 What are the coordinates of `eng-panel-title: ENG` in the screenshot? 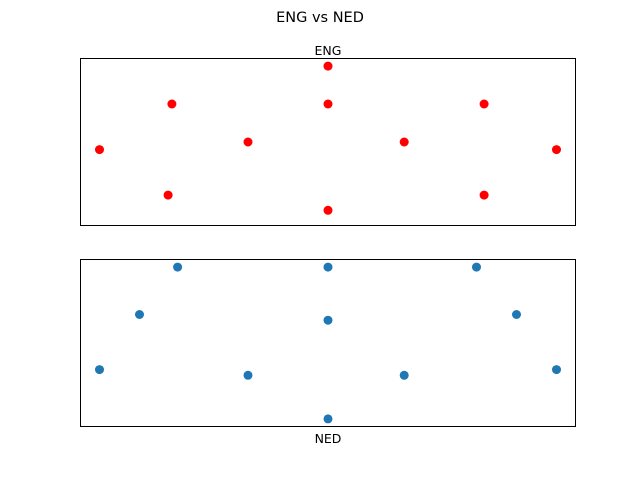 It's located at (328, 50).